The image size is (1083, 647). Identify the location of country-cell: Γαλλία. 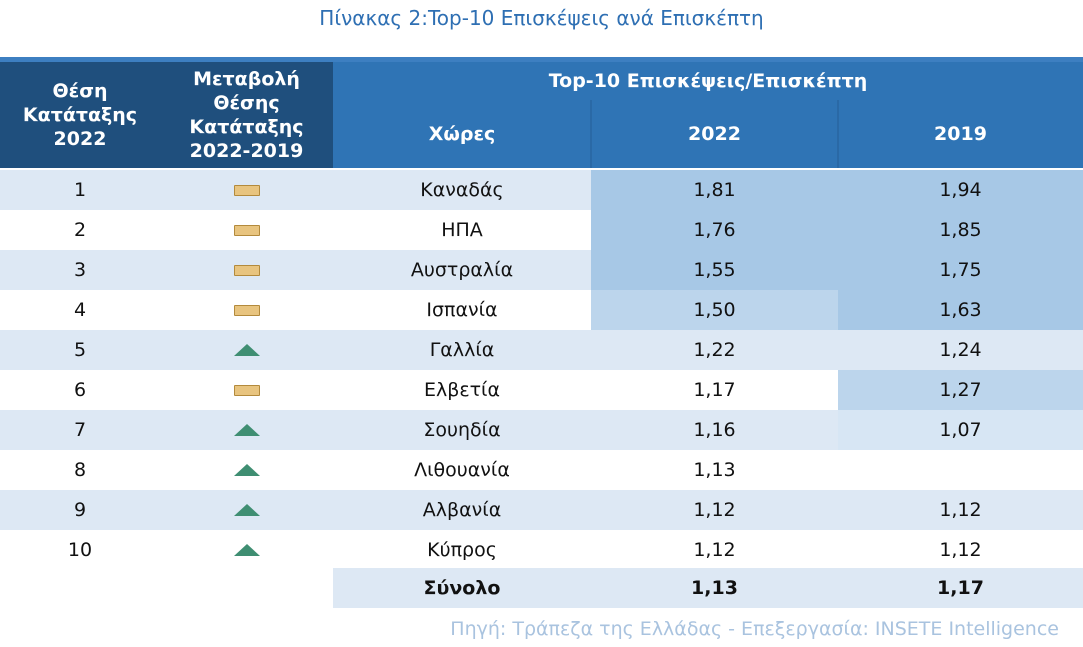
(462, 350).